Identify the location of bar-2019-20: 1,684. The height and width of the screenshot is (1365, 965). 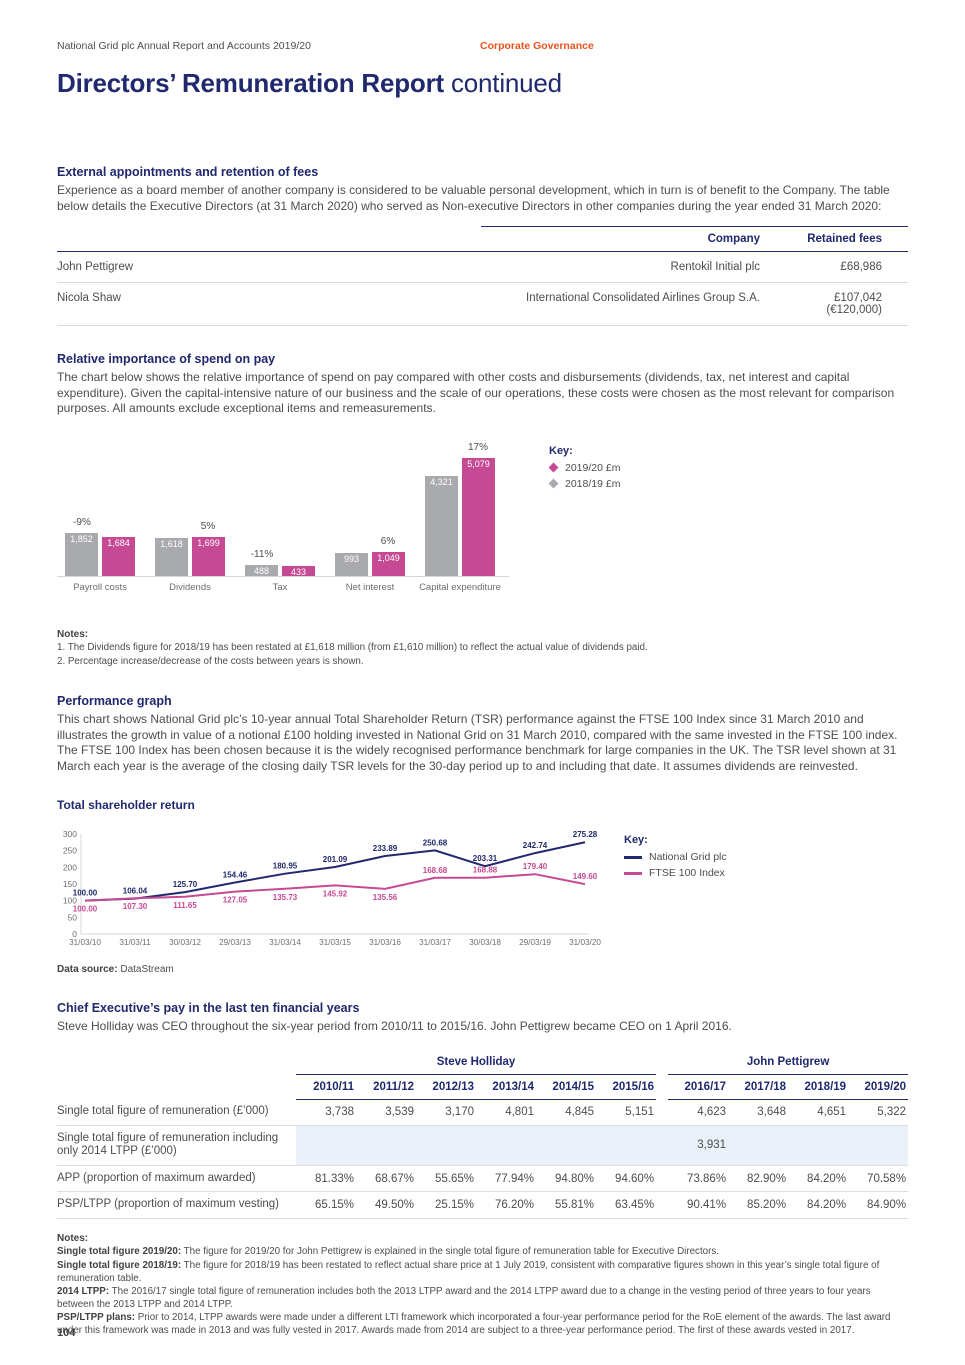
(118, 556).